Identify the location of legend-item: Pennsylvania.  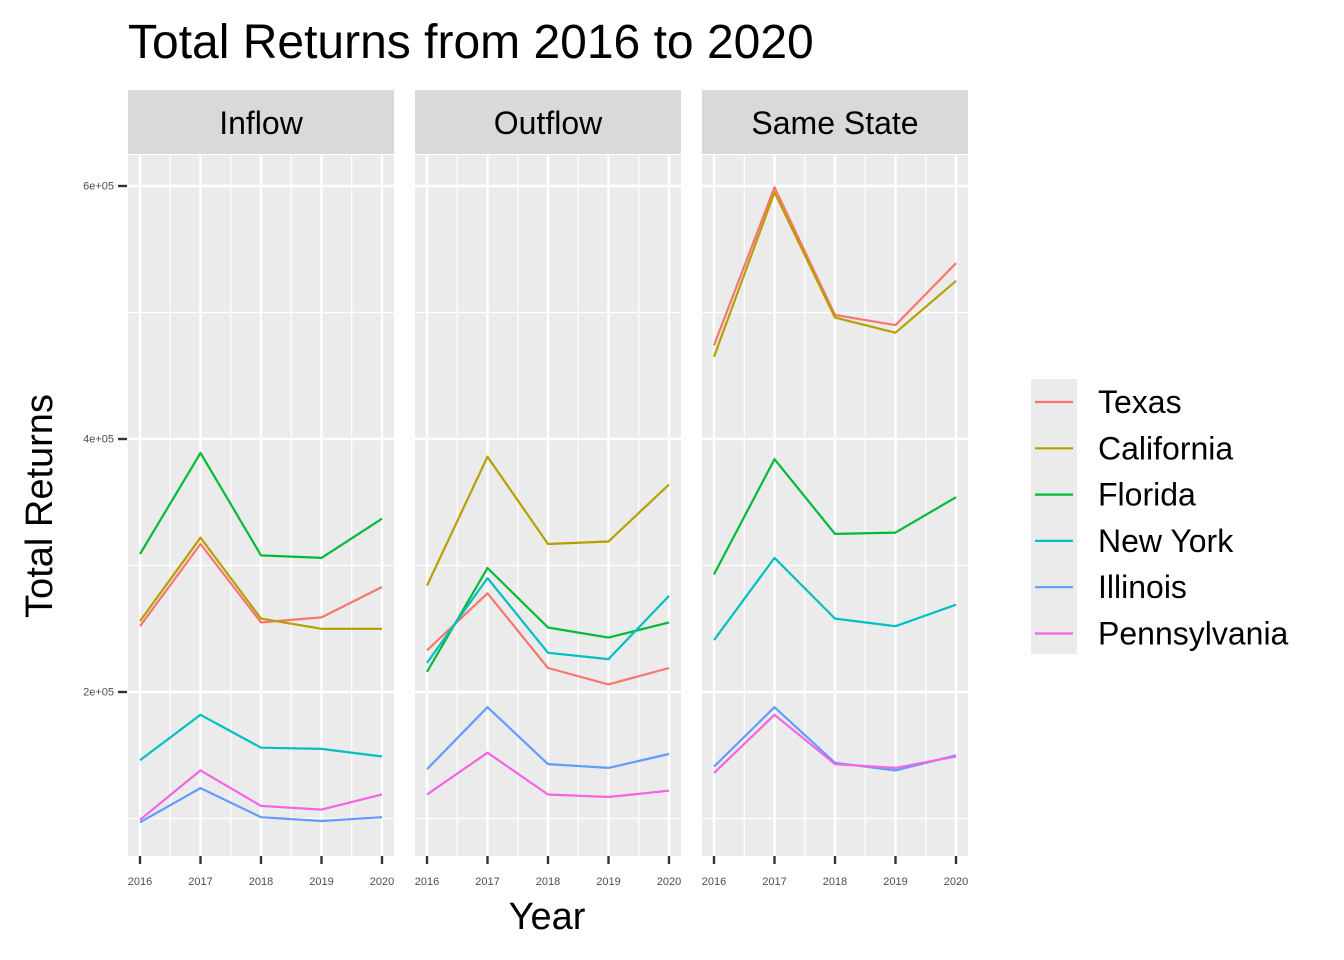
(1162, 634).